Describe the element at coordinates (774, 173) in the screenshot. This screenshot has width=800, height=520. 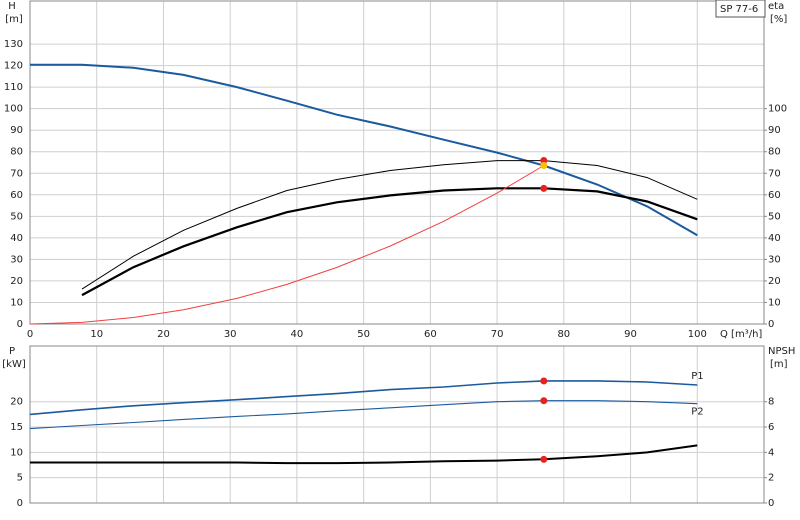
I see `y2-tick-label: 70` at that location.